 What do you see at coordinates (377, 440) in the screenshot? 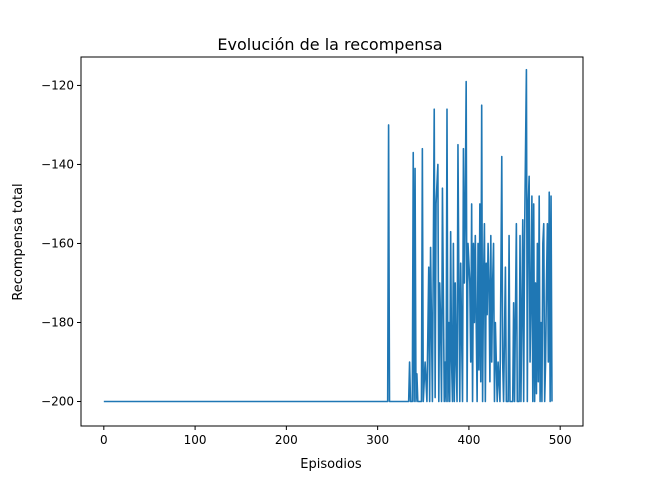
I see `x-tick-label: 300` at bounding box center [377, 440].